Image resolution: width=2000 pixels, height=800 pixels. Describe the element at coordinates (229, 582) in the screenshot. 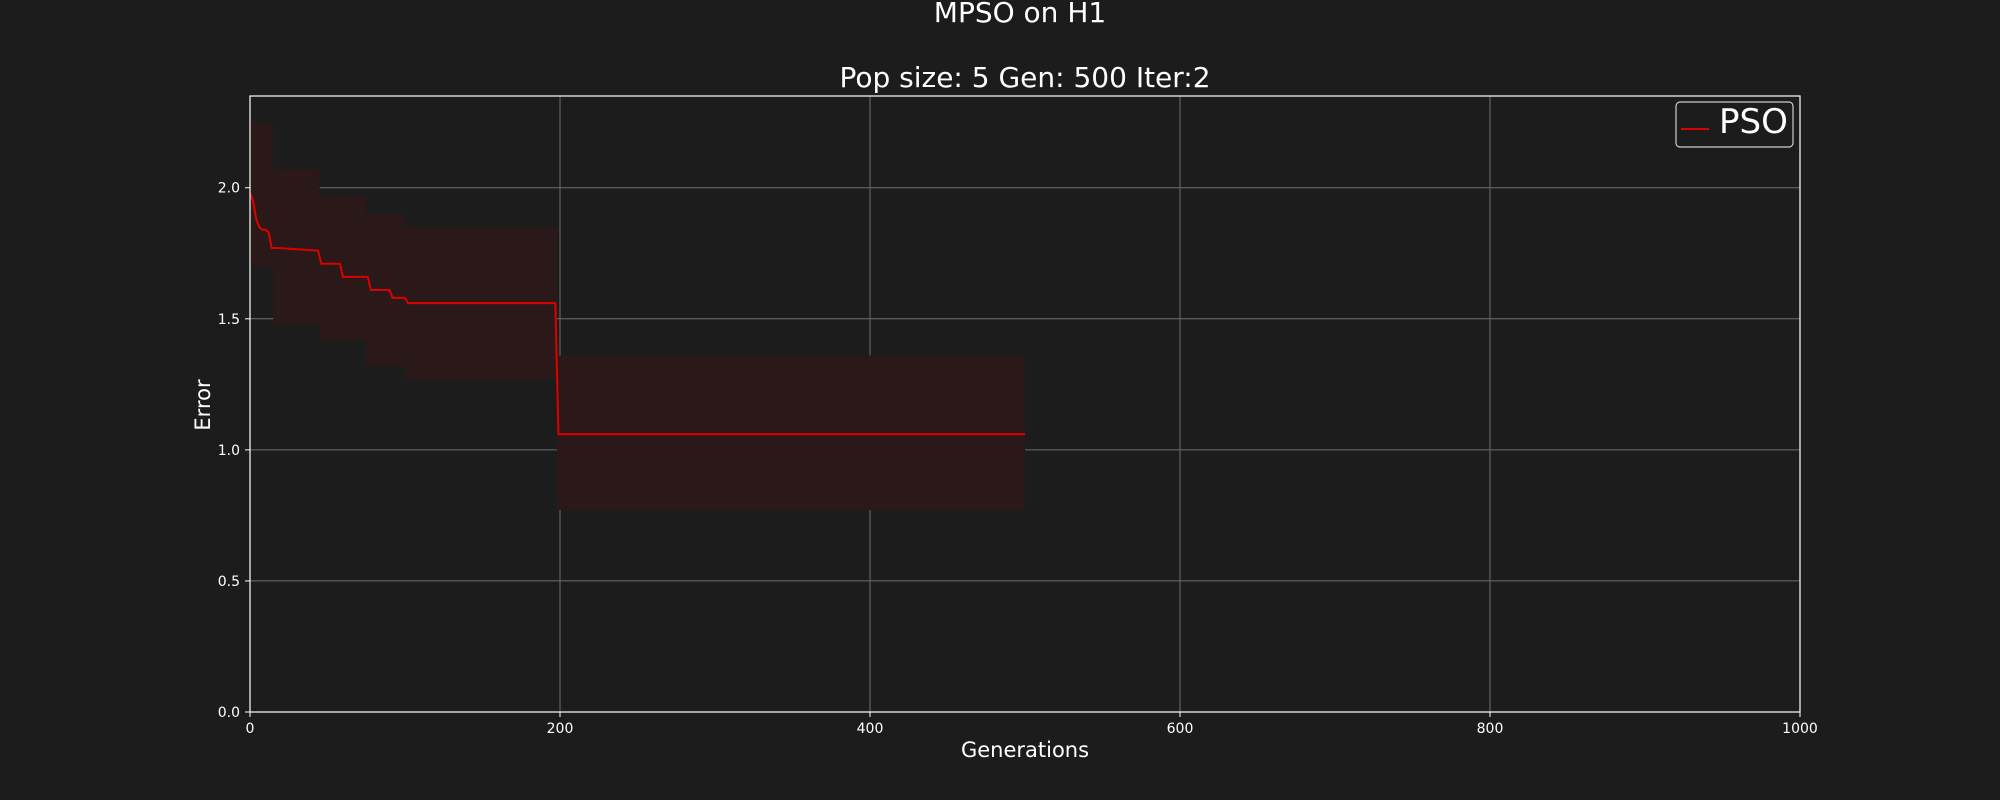

I see `y-tick-label: 0.5` at that location.